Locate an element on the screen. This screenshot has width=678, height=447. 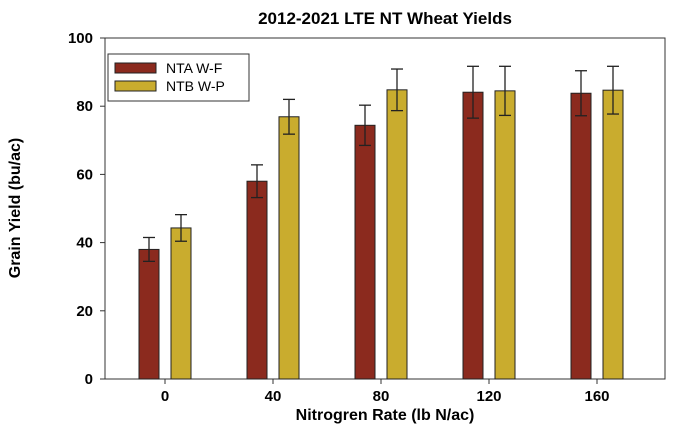
x-tick-label: 80 is located at coordinates (381, 396).